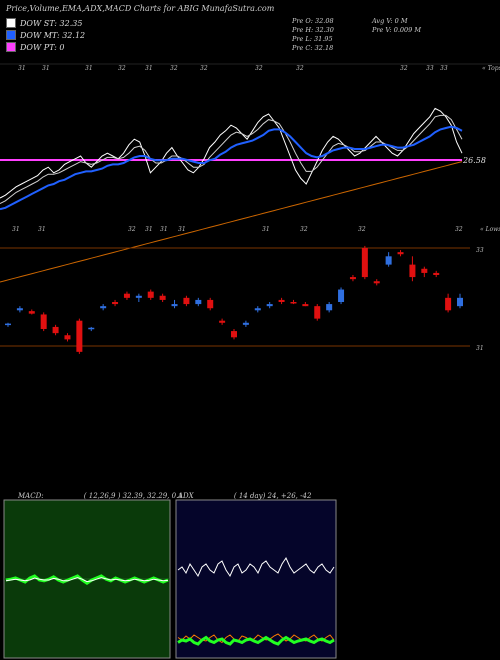  I want to click on legend-item-pt: DOW PT: 0, so click(45, 47).